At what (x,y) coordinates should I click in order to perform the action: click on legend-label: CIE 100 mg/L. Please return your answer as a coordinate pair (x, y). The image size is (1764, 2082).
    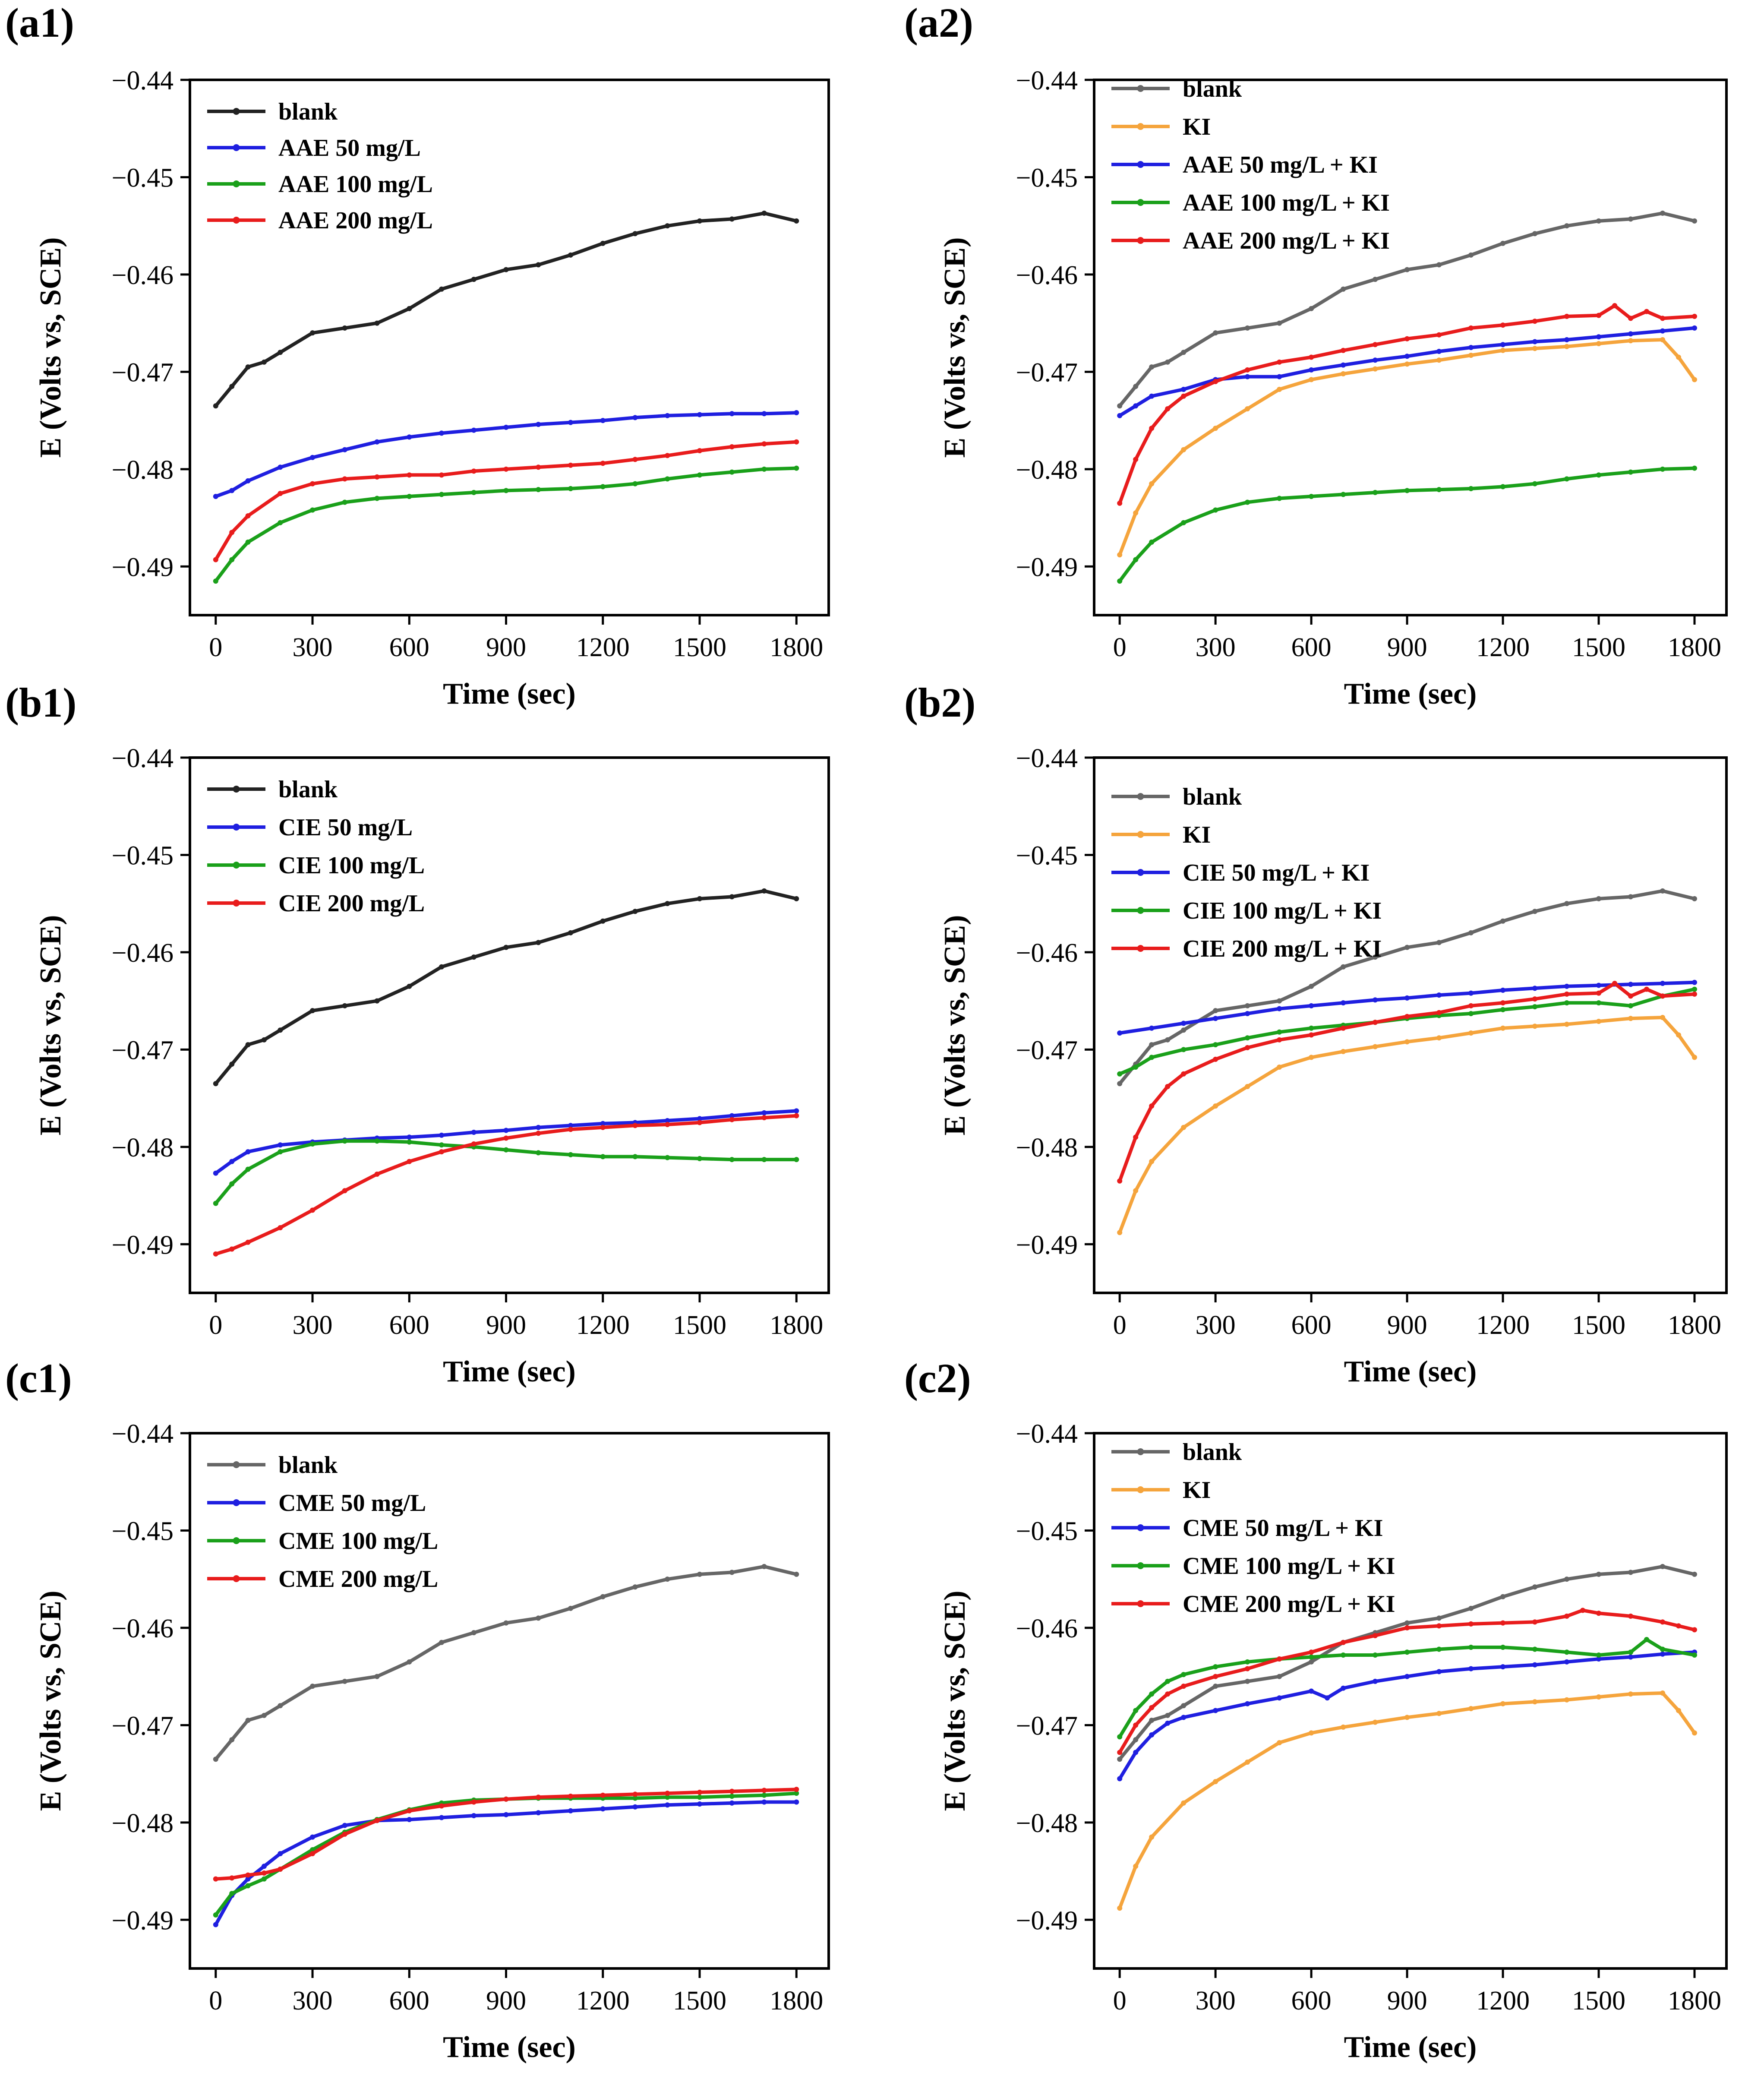
    Looking at the image, I should click on (351, 865).